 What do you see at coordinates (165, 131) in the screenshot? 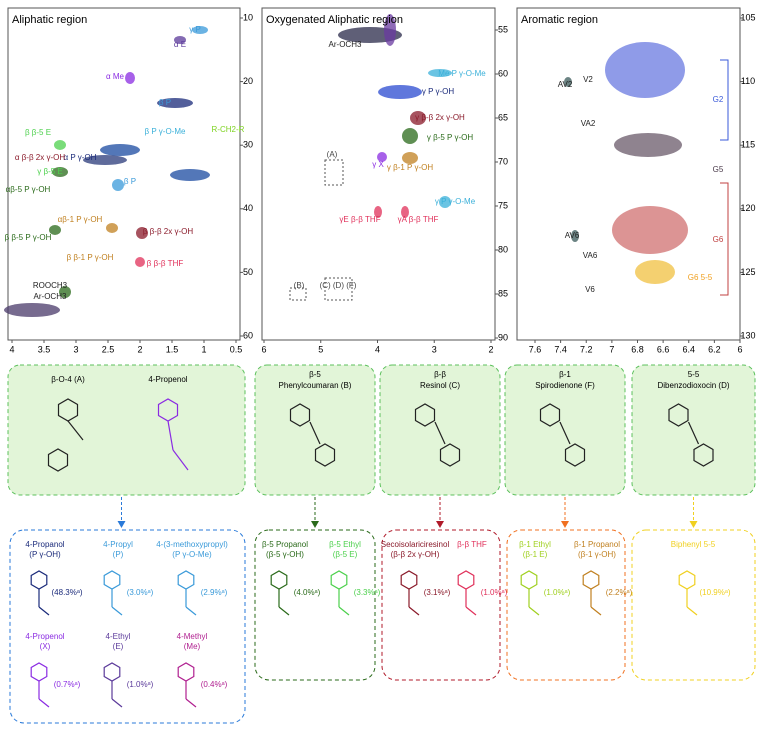
I see `peak-label: β P γ-O-Me` at bounding box center [165, 131].